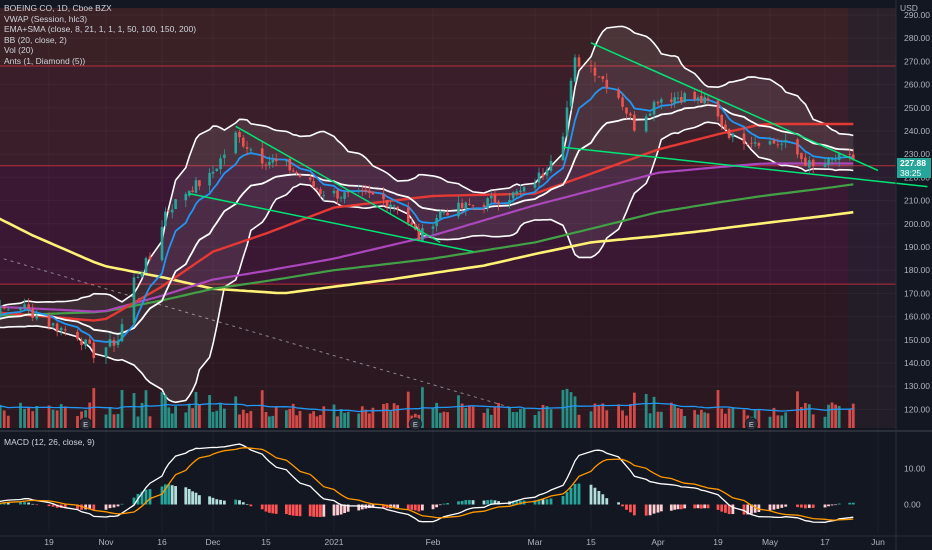 This screenshot has width=932, height=550. Describe the element at coordinates (19, 50) in the screenshot. I see `legend-vol: Vol (20)` at that location.